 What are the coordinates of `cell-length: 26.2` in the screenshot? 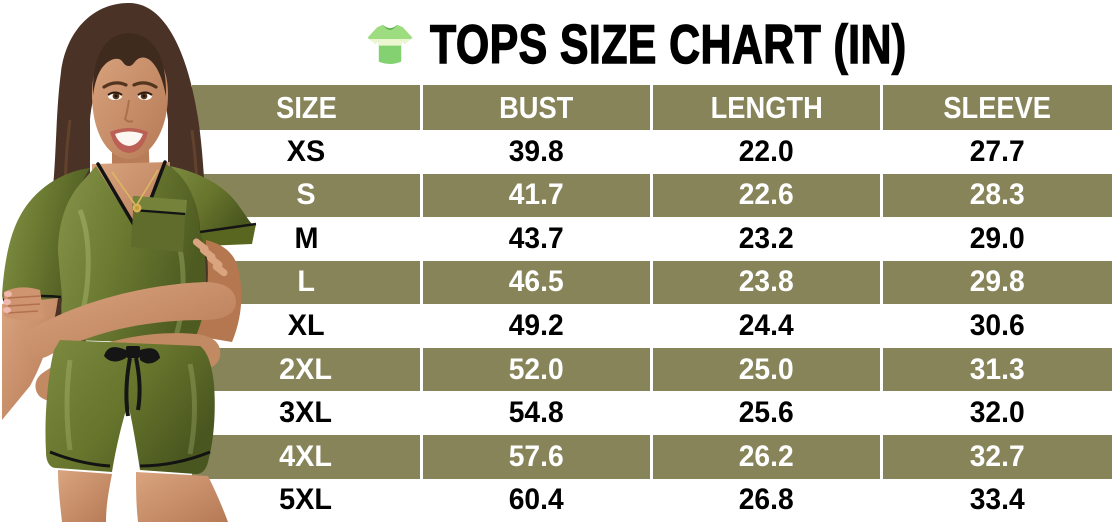 It's located at (765, 456).